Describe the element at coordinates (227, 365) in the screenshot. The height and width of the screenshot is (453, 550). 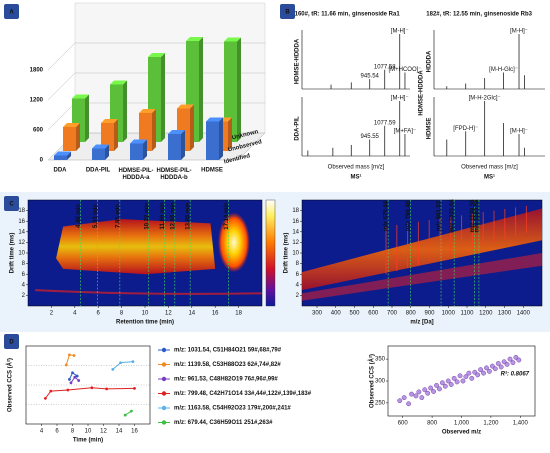
I see `legend-label: m/z: 1139.58, C53H88O23 62#,74#,82#` at that location.